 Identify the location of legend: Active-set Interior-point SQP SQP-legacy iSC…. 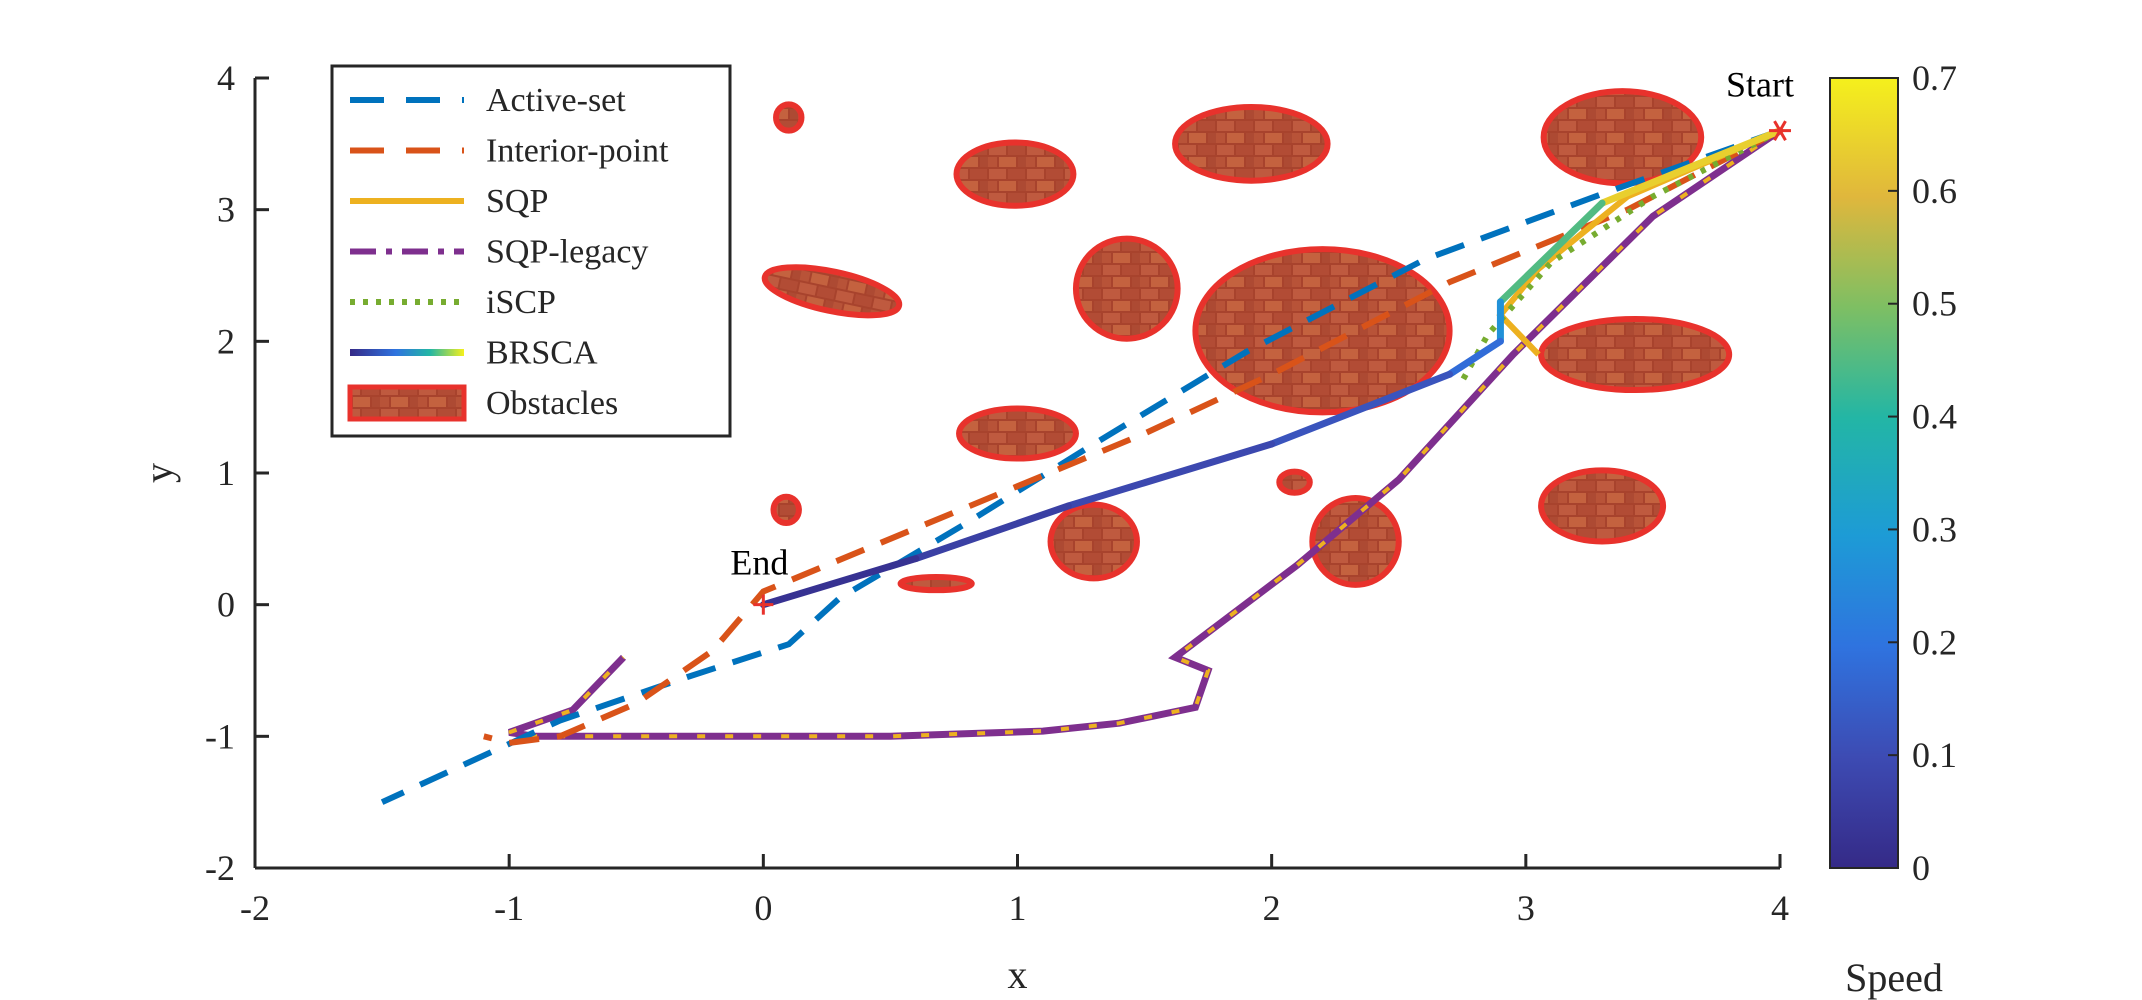
(531, 251).